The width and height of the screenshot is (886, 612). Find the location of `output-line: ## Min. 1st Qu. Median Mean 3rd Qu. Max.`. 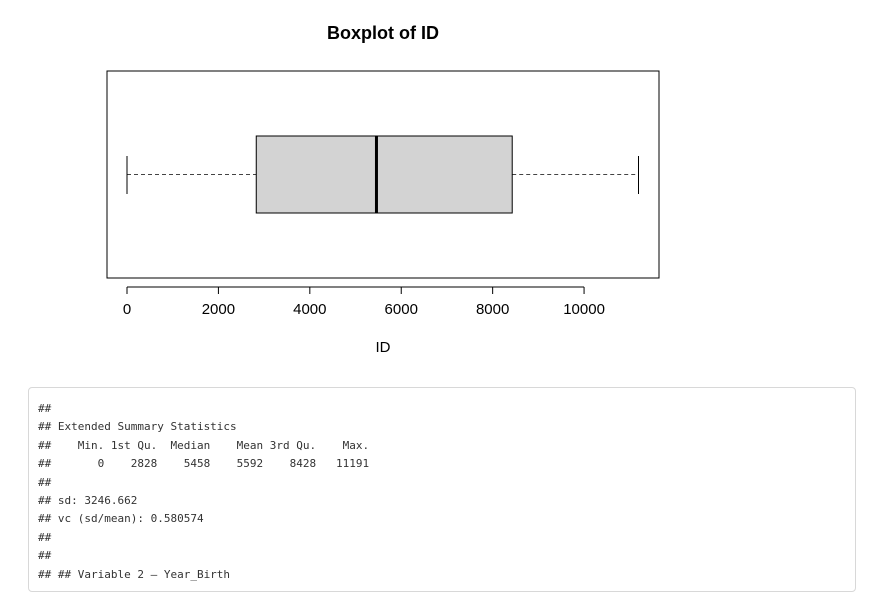

output-line: ## Min. 1st Qu. Median Mean 3rd Qu. Max. is located at coordinates (204, 445).